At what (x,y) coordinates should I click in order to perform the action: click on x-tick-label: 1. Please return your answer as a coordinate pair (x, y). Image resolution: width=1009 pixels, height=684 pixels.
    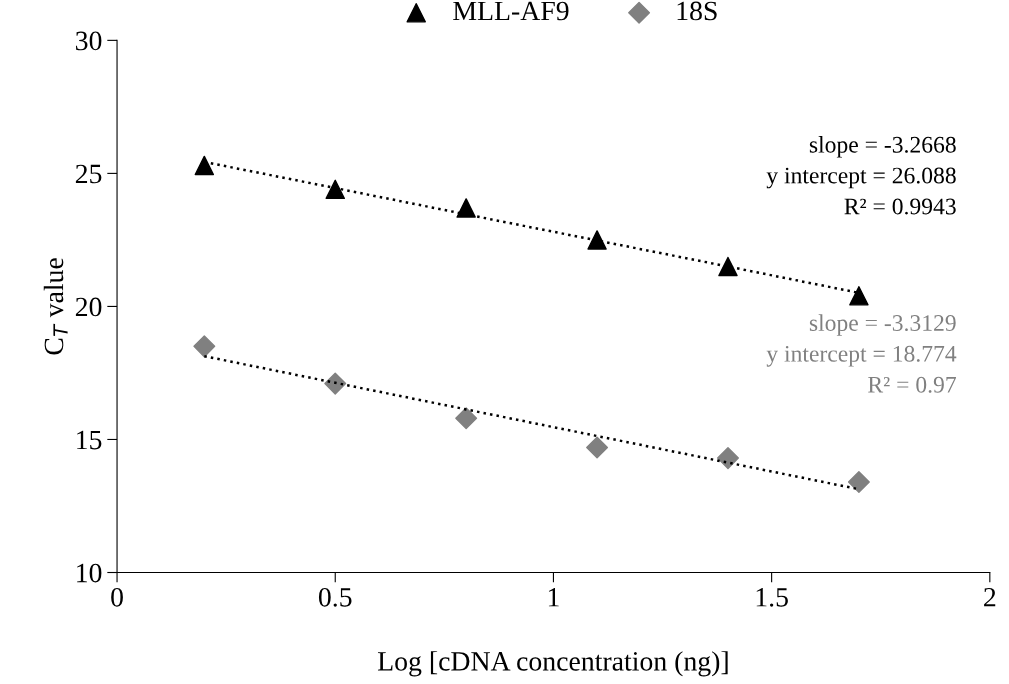
    Looking at the image, I should click on (553, 597).